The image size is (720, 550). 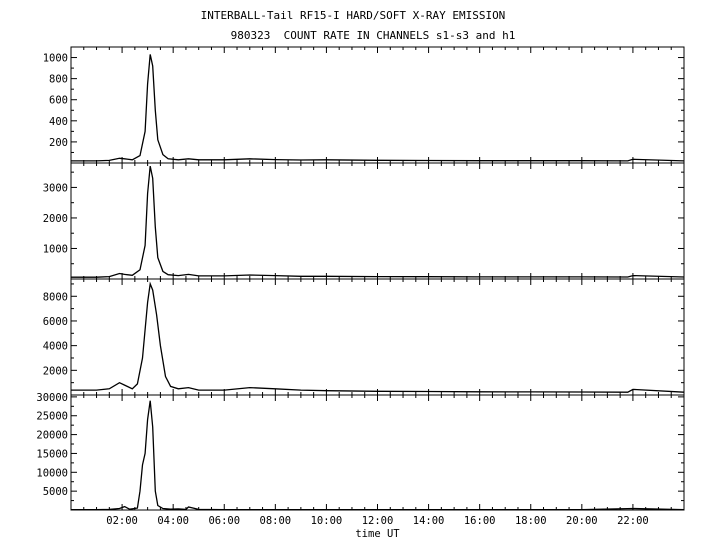 I want to click on x-tick-label: 10:00, so click(x=327, y=521).